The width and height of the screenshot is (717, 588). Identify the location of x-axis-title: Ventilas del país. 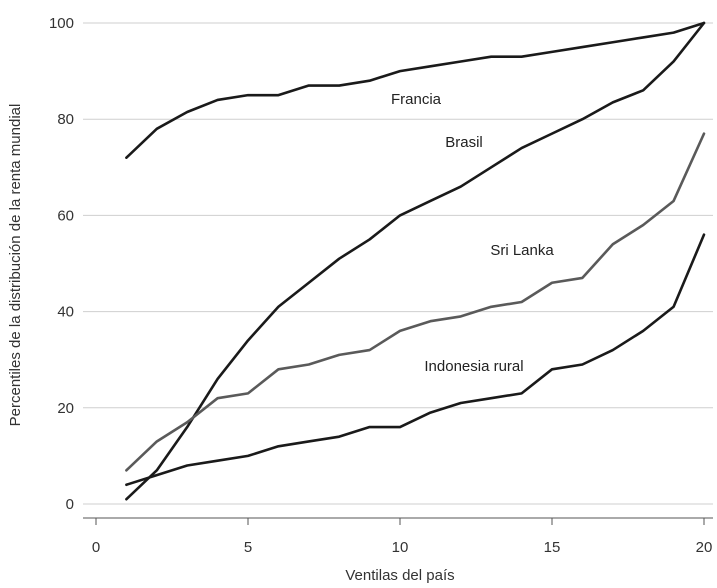
(399, 575).